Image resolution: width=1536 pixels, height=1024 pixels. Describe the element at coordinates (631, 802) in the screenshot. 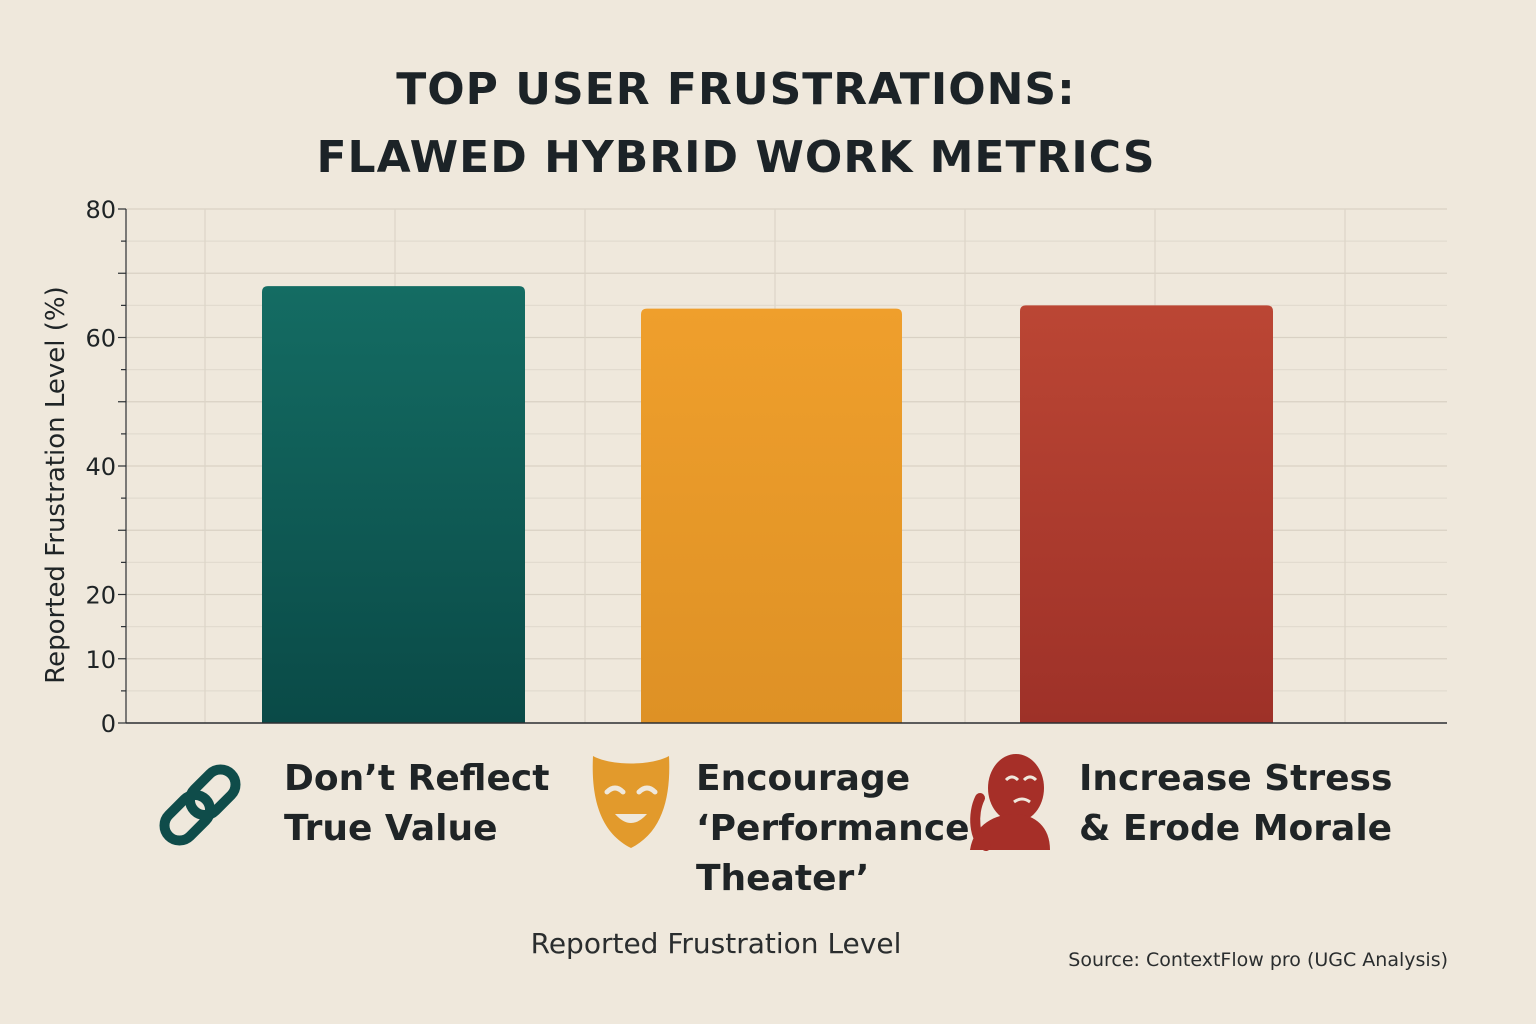

I see `theater-mask-icon` at that location.